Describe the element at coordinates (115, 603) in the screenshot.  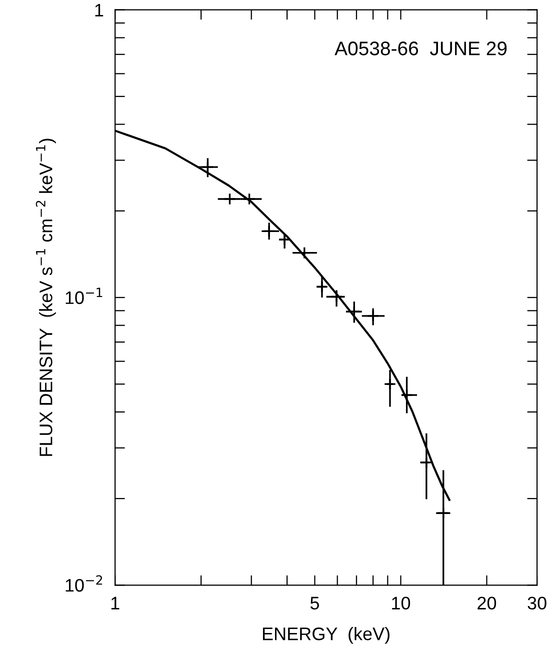
I see `x-tick-label: 1` at that location.